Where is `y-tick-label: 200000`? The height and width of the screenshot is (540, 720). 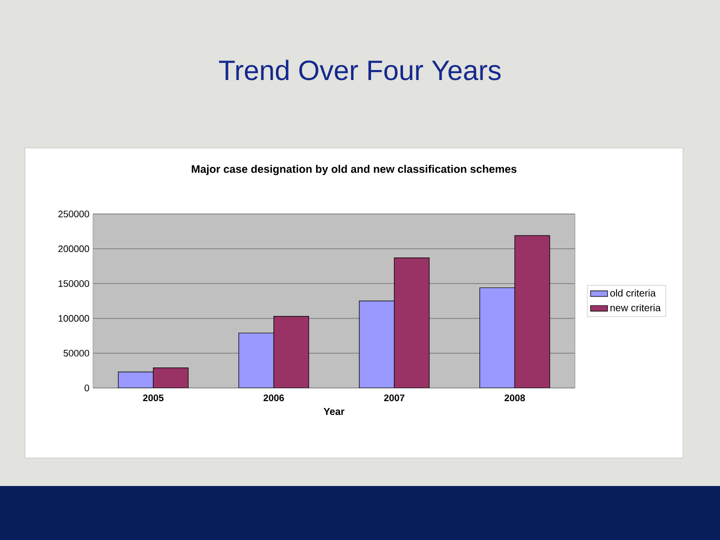
y-tick-label: 200000 is located at coordinates (74, 248).